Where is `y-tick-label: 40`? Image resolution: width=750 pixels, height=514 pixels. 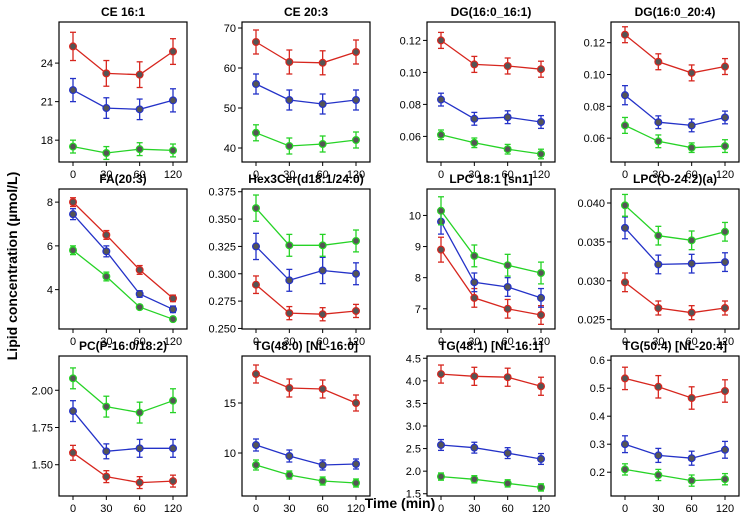 y-tick-label: 40 is located at coordinates (230, 149).